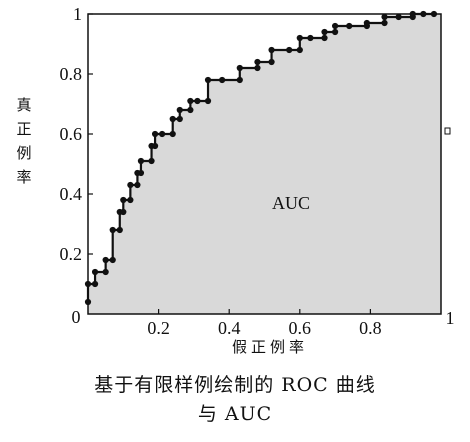  Describe the element at coordinates (235, 385) in the screenshot. I see `caption-line-1: 基于有限样例绘制的 ROC 曲线` at that location.